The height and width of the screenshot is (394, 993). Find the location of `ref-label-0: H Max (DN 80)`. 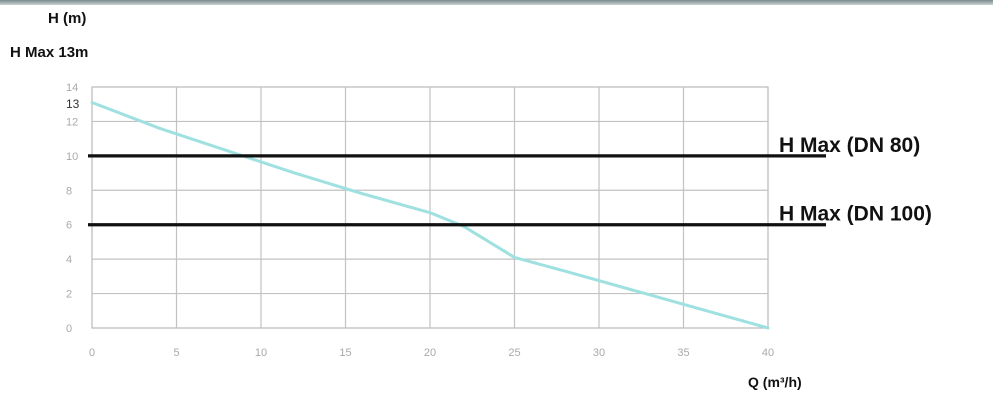

ref-label-0: H Max (DN 80) is located at coordinates (849, 145).